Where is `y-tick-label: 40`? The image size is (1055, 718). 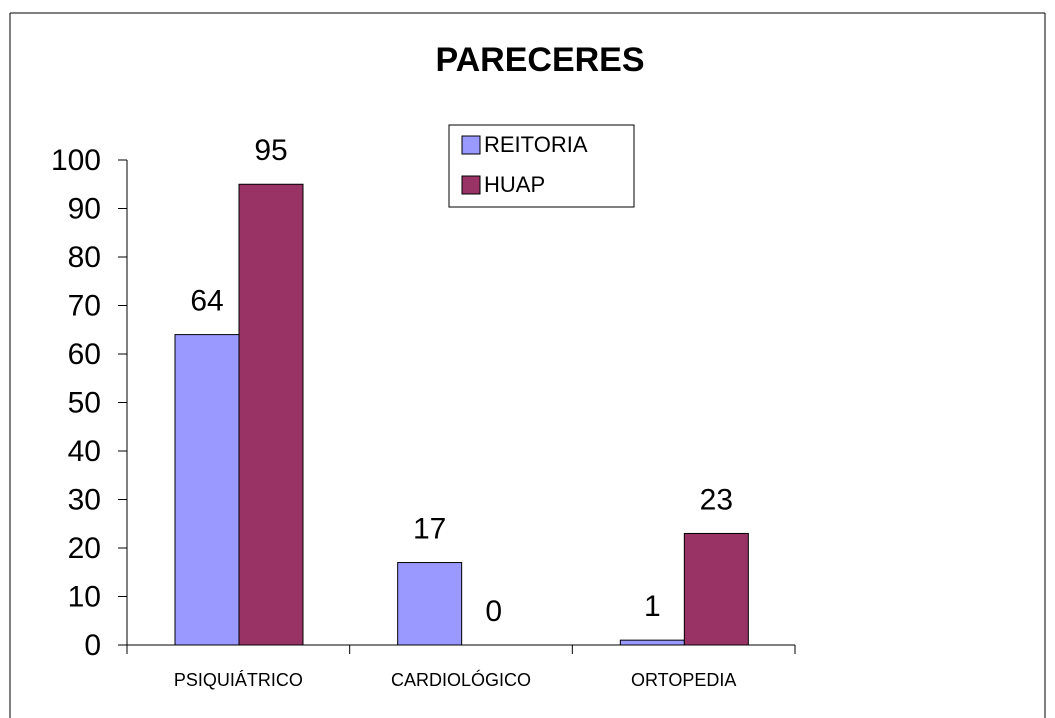
y-tick-label: 40 is located at coordinates (84, 451).